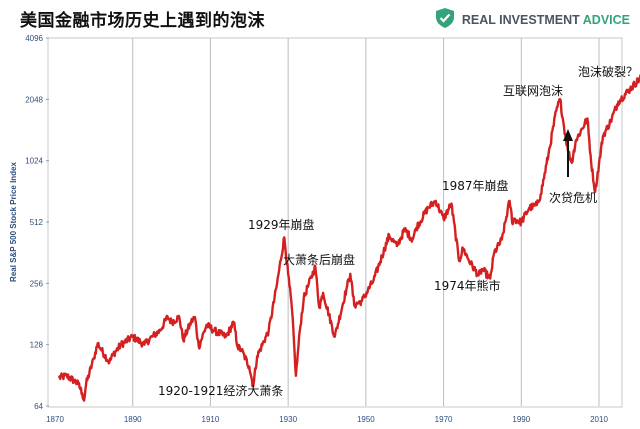  I want to click on annotation-dotcom-bubble: 互联网泡沫, so click(533, 91).